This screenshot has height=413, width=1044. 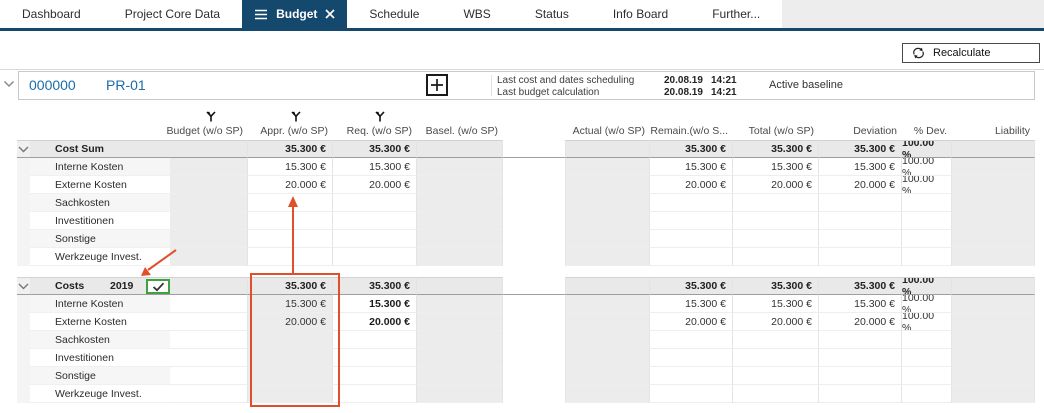 I want to click on tab-status: Status, so click(x=551, y=14).